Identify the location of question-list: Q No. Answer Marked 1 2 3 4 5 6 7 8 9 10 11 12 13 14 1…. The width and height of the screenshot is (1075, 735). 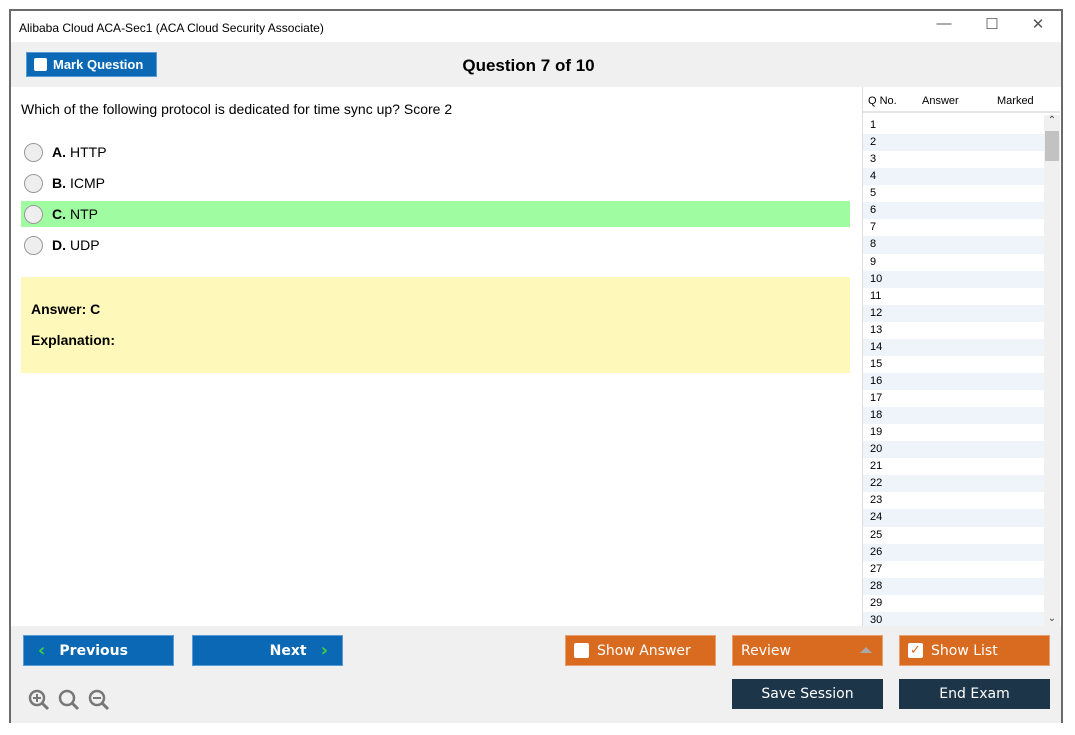
(961, 358).